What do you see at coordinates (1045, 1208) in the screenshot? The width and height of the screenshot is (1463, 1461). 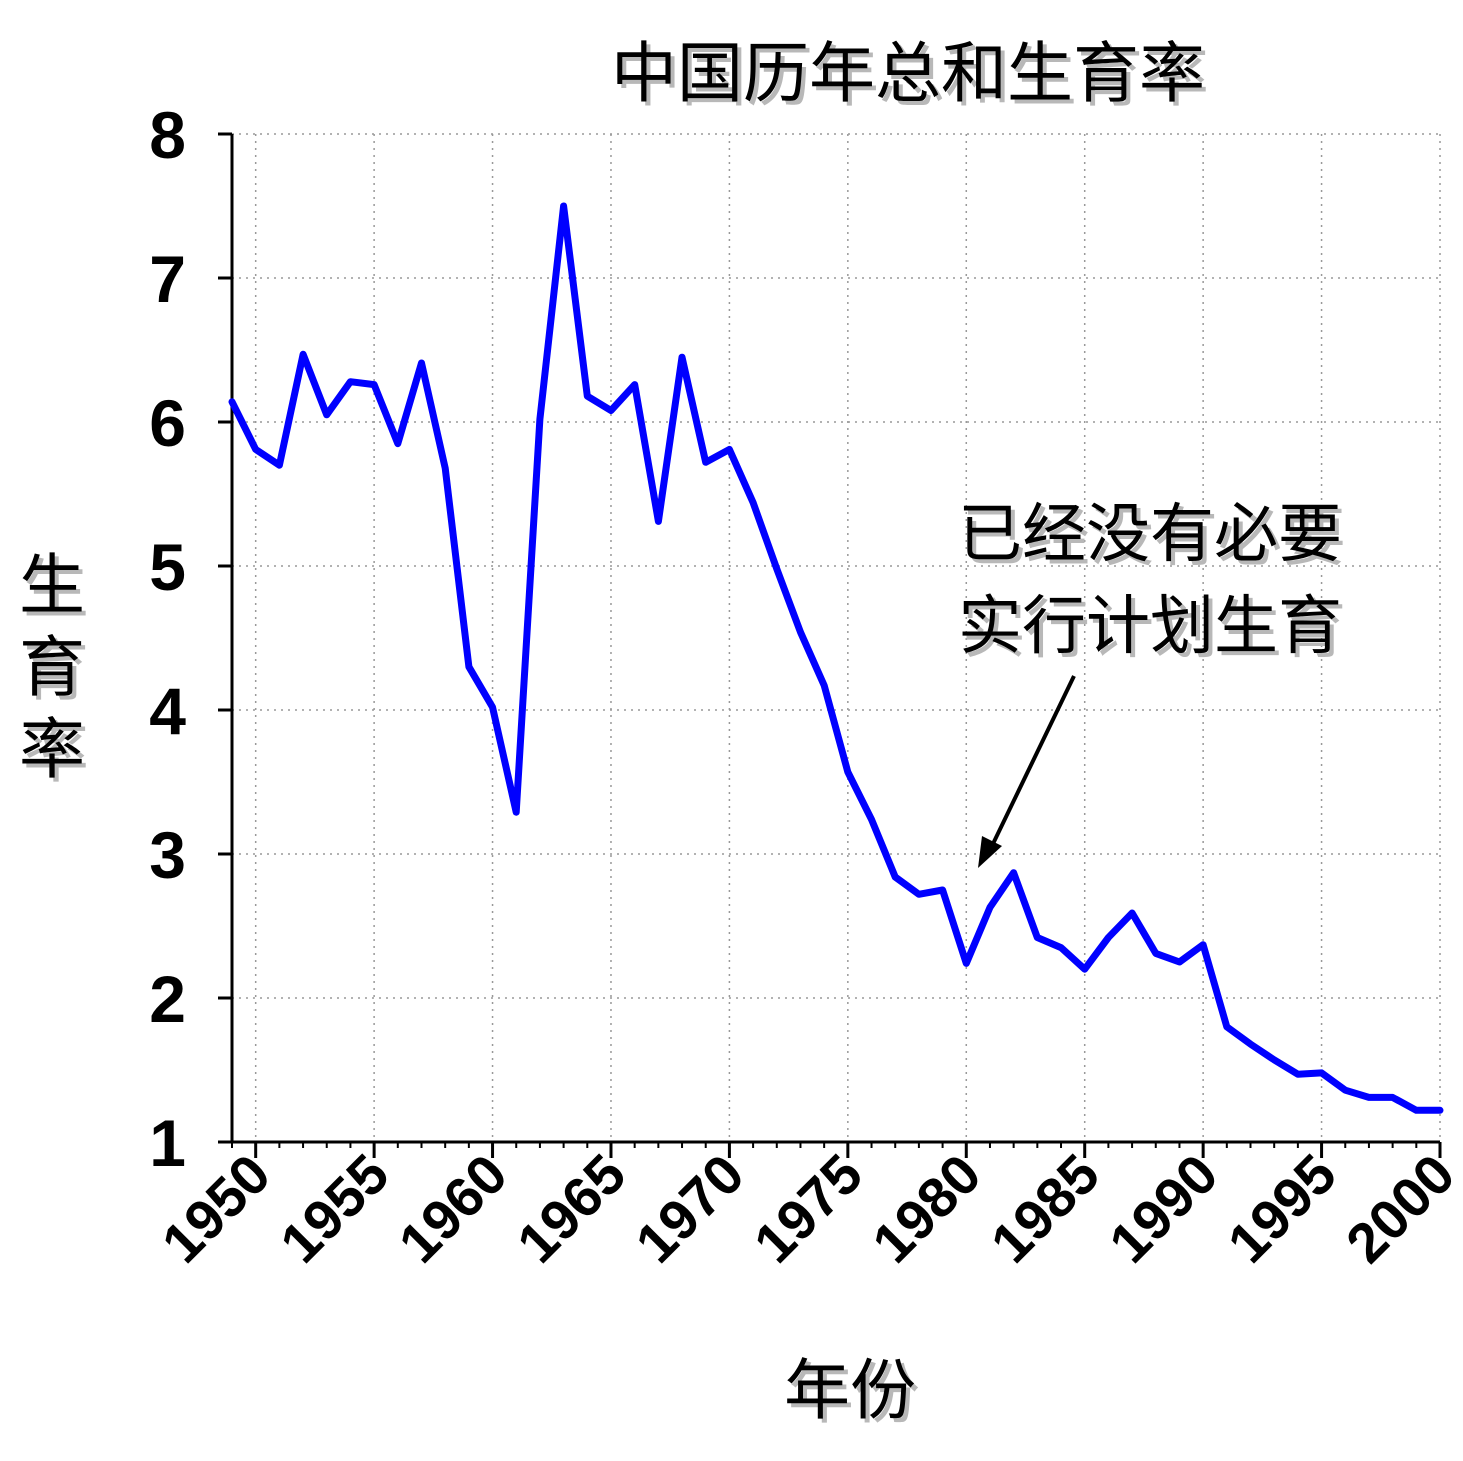 I see `x-tick-label: 1985` at bounding box center [1045, 1208].